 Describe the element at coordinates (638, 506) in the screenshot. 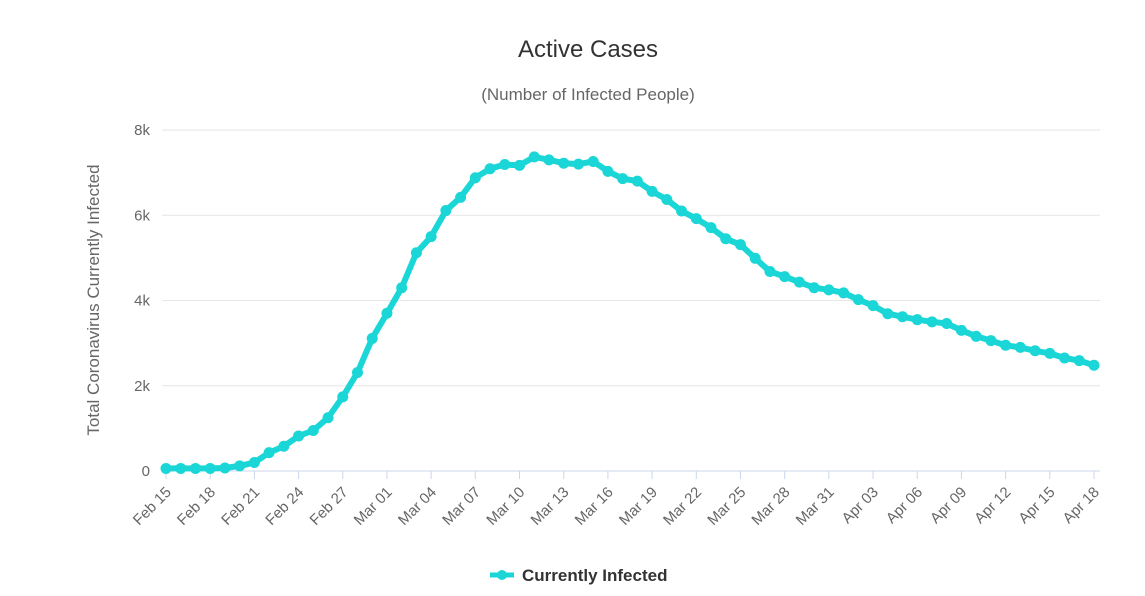

I see `x-tick-label: Mar 19` at that location.